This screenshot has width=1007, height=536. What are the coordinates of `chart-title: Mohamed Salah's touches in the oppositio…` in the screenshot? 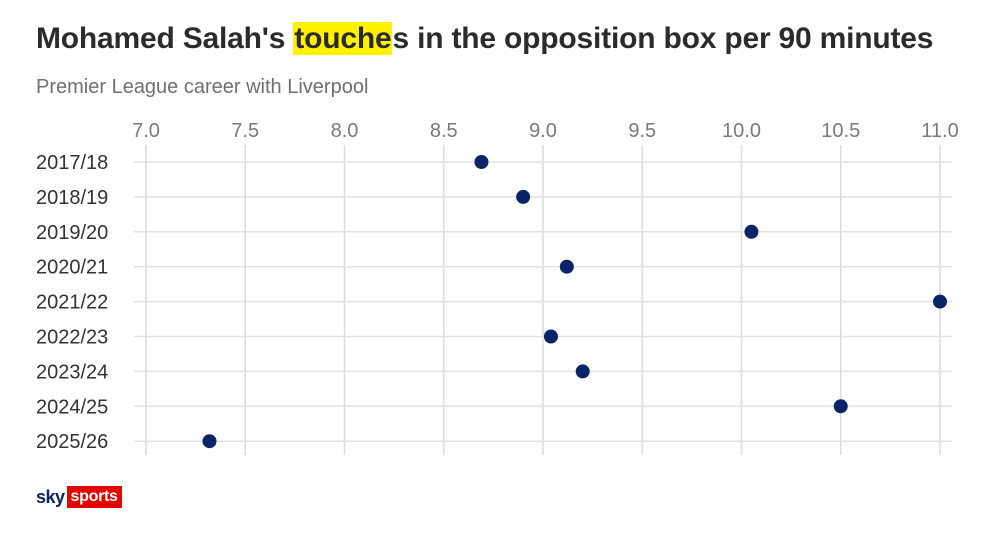 It's located at (484, 39).